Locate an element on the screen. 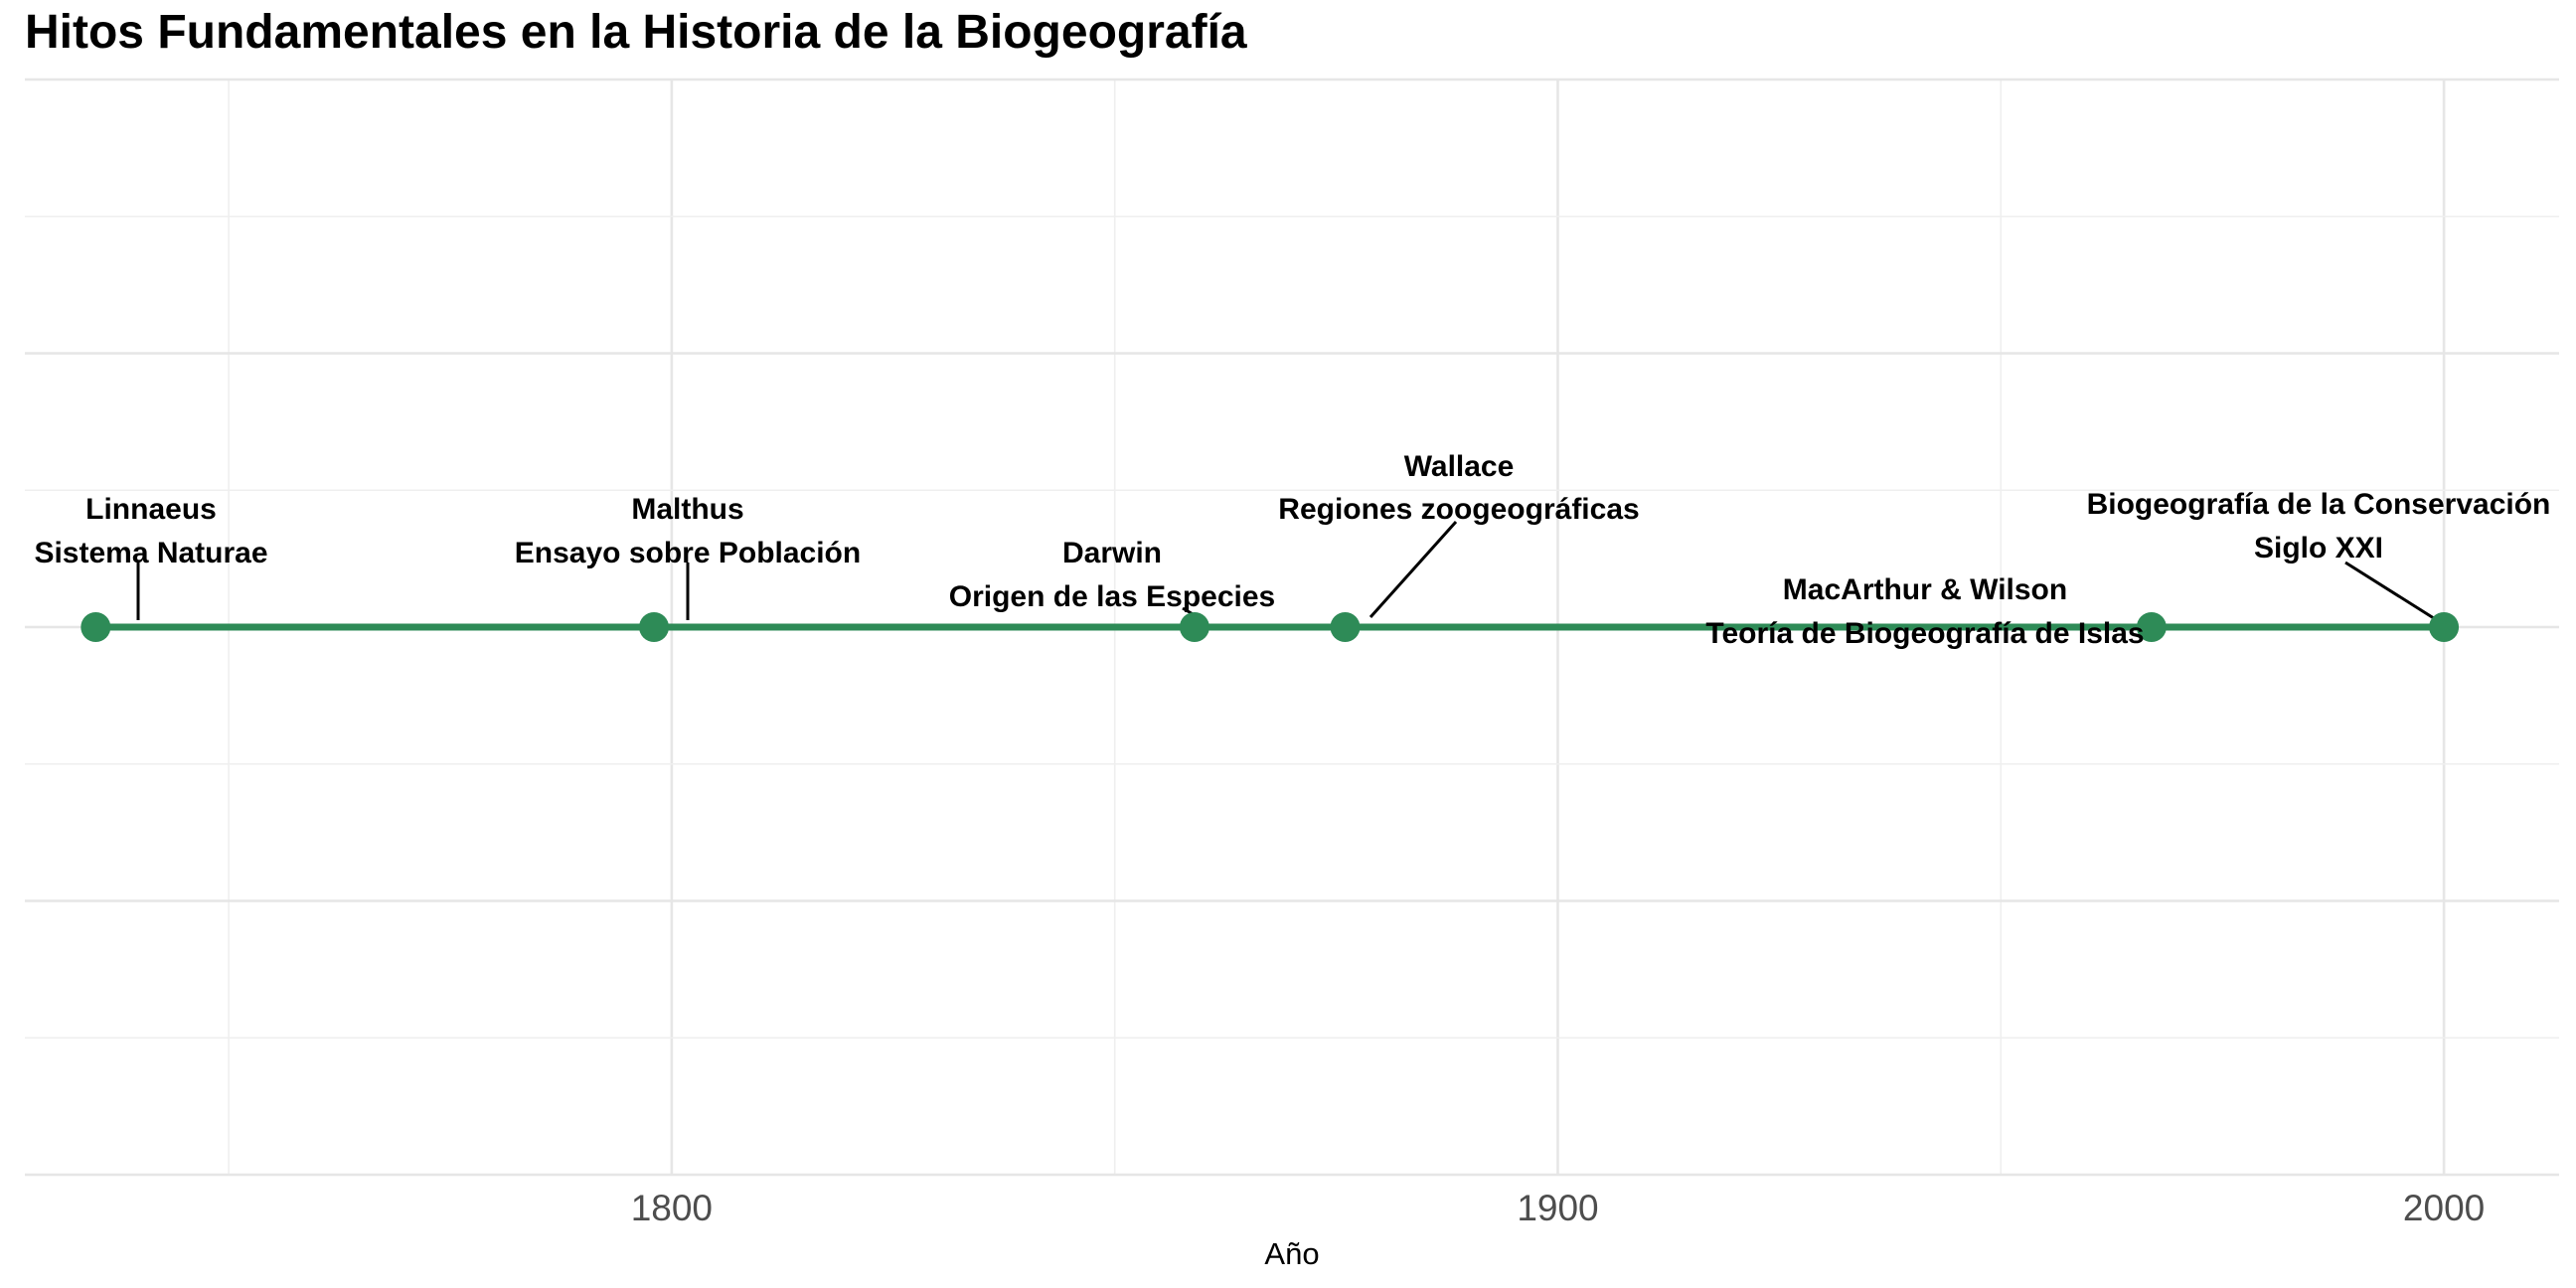 The image size is (2576, 1288). x-axis-label: Año is located at coordinates (1291, 1253).